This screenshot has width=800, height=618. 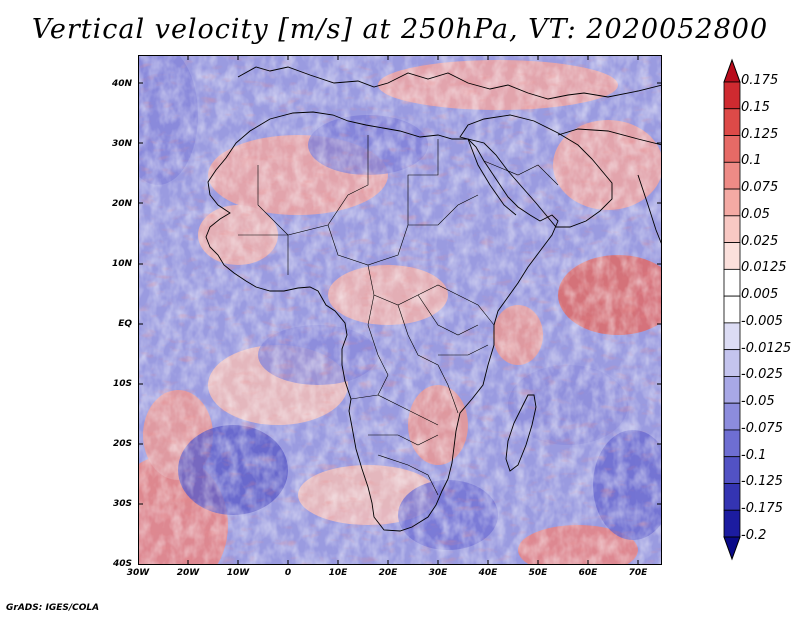 I want to click on lat-label-40s: 40S, so click(x=122, y=564).